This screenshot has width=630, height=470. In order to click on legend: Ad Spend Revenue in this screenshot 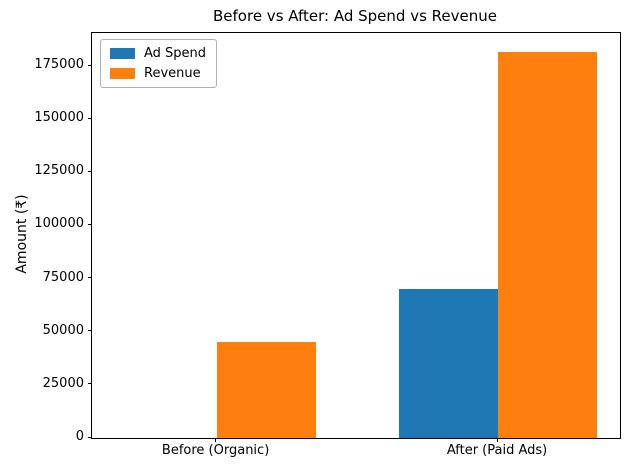, I will do `click(159, 63)`.